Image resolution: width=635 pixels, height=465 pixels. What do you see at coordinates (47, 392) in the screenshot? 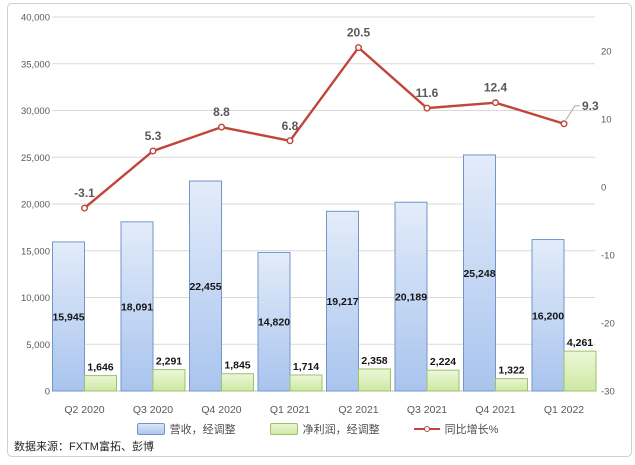
I see `left-axis-tick-label: 0` at bounding box center [47, 392].